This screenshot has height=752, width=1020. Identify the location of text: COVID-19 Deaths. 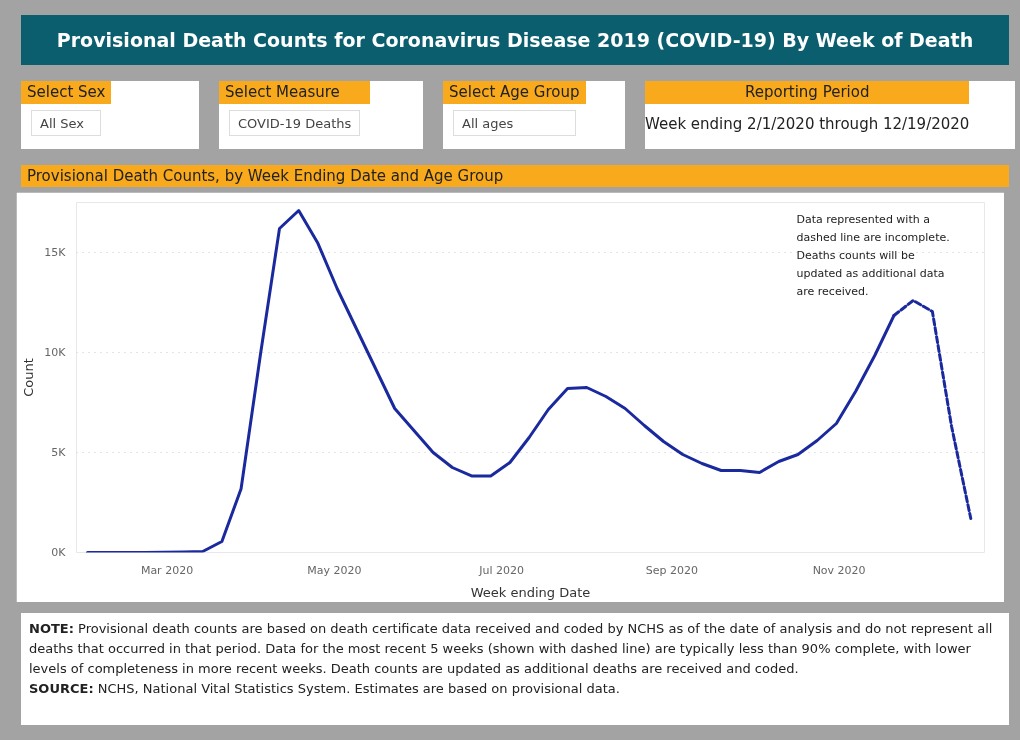
(295, 124).